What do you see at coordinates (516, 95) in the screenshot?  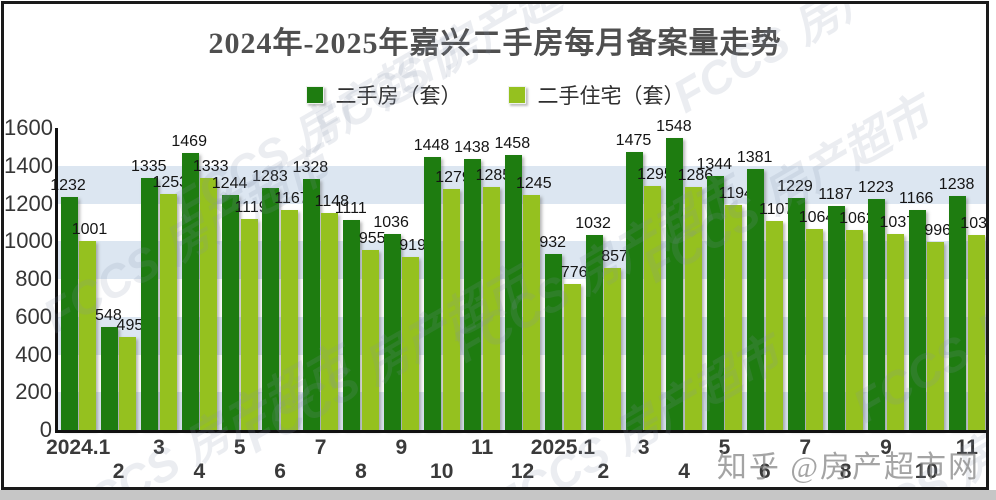 I see `series2-swatch-icon` at bounding box center [516, 95].